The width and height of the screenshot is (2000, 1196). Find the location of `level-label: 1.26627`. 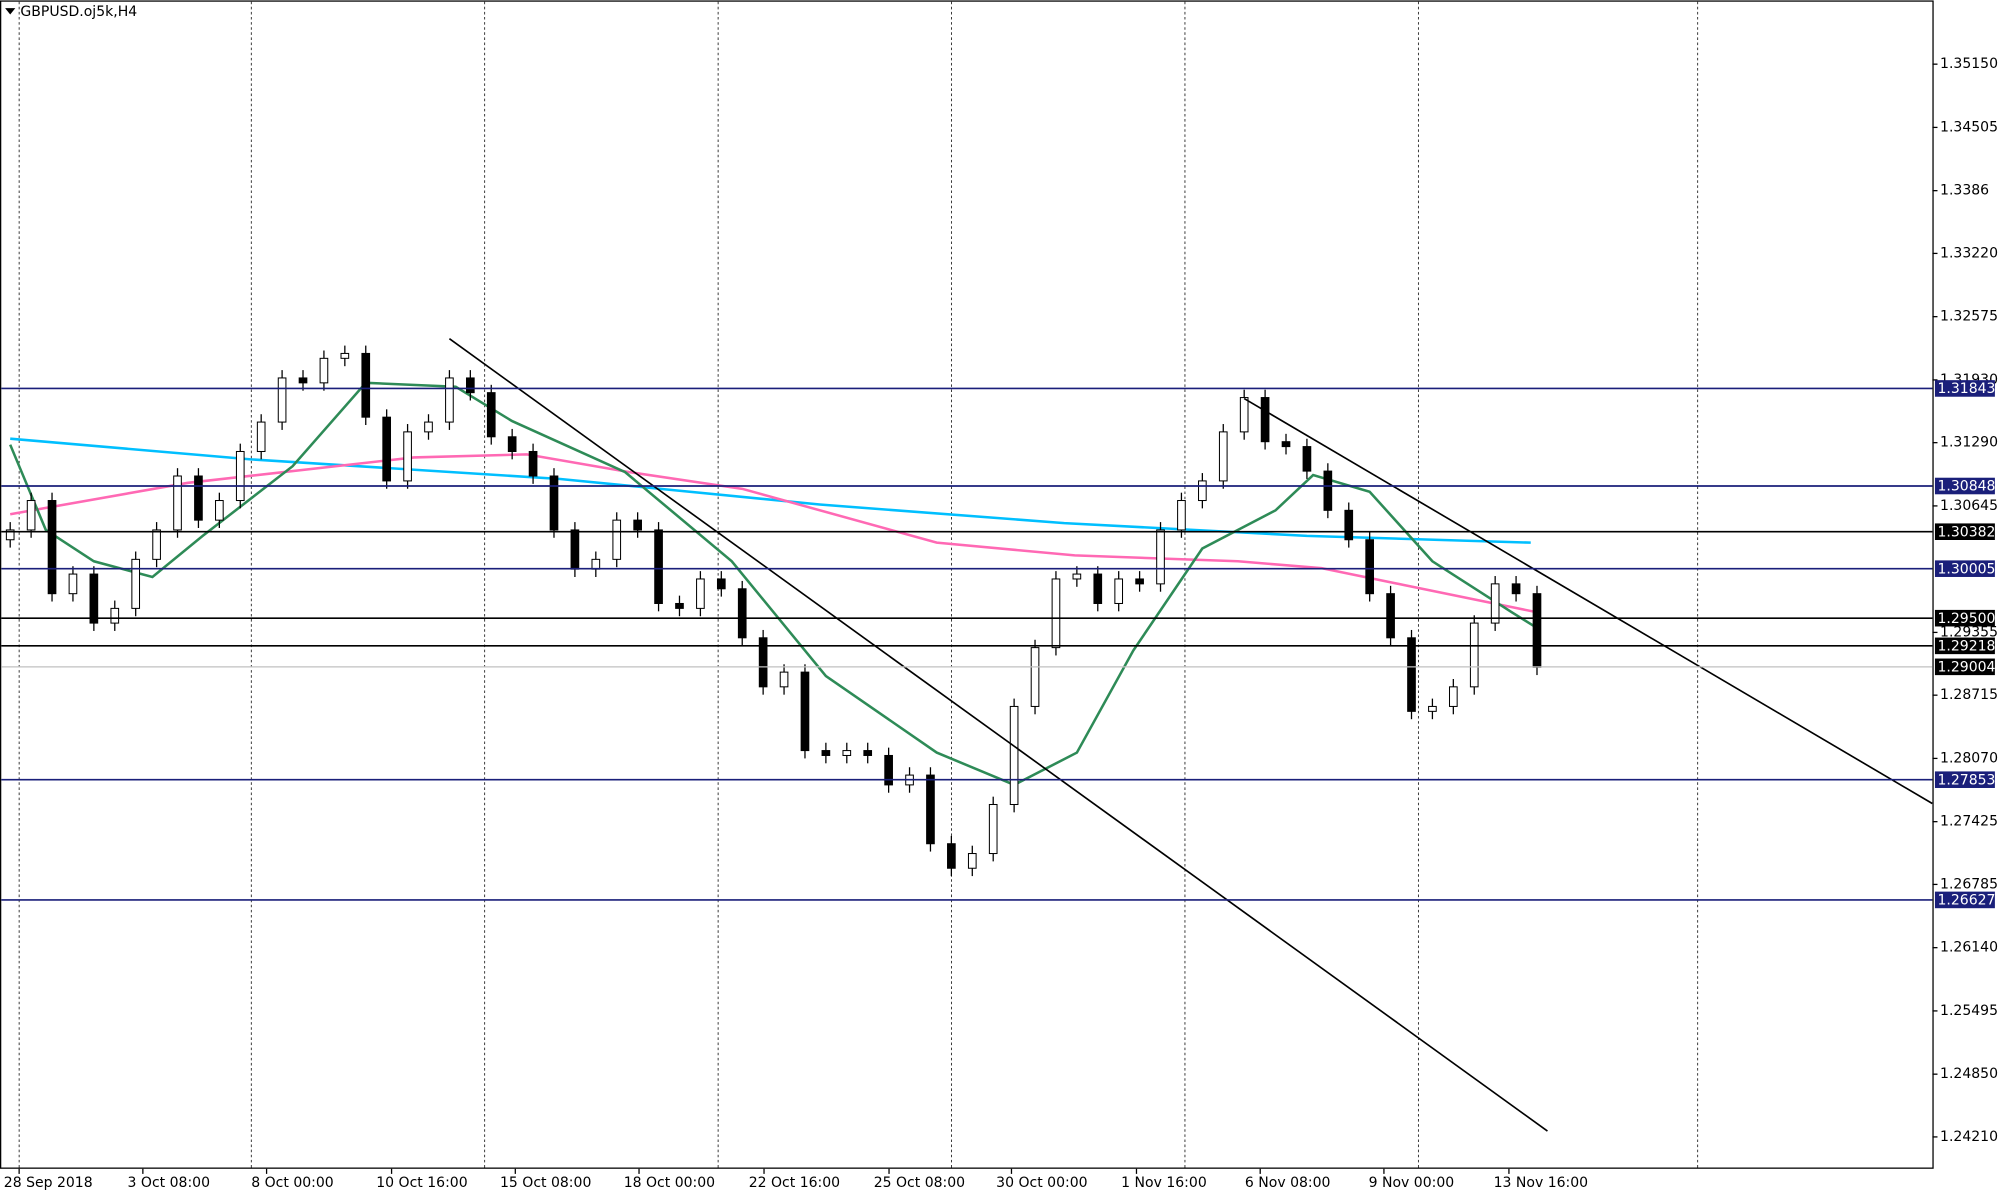

level-label: 1.26627 is located at coordinates (1967, 901).